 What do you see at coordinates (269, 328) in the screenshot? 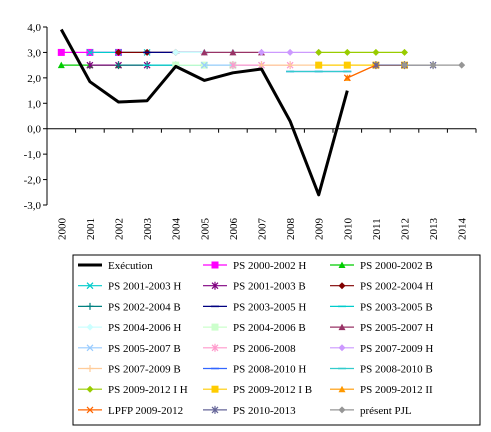
I see `legend-label: PS 2004-2006 B` at bounding box center [269, 328].